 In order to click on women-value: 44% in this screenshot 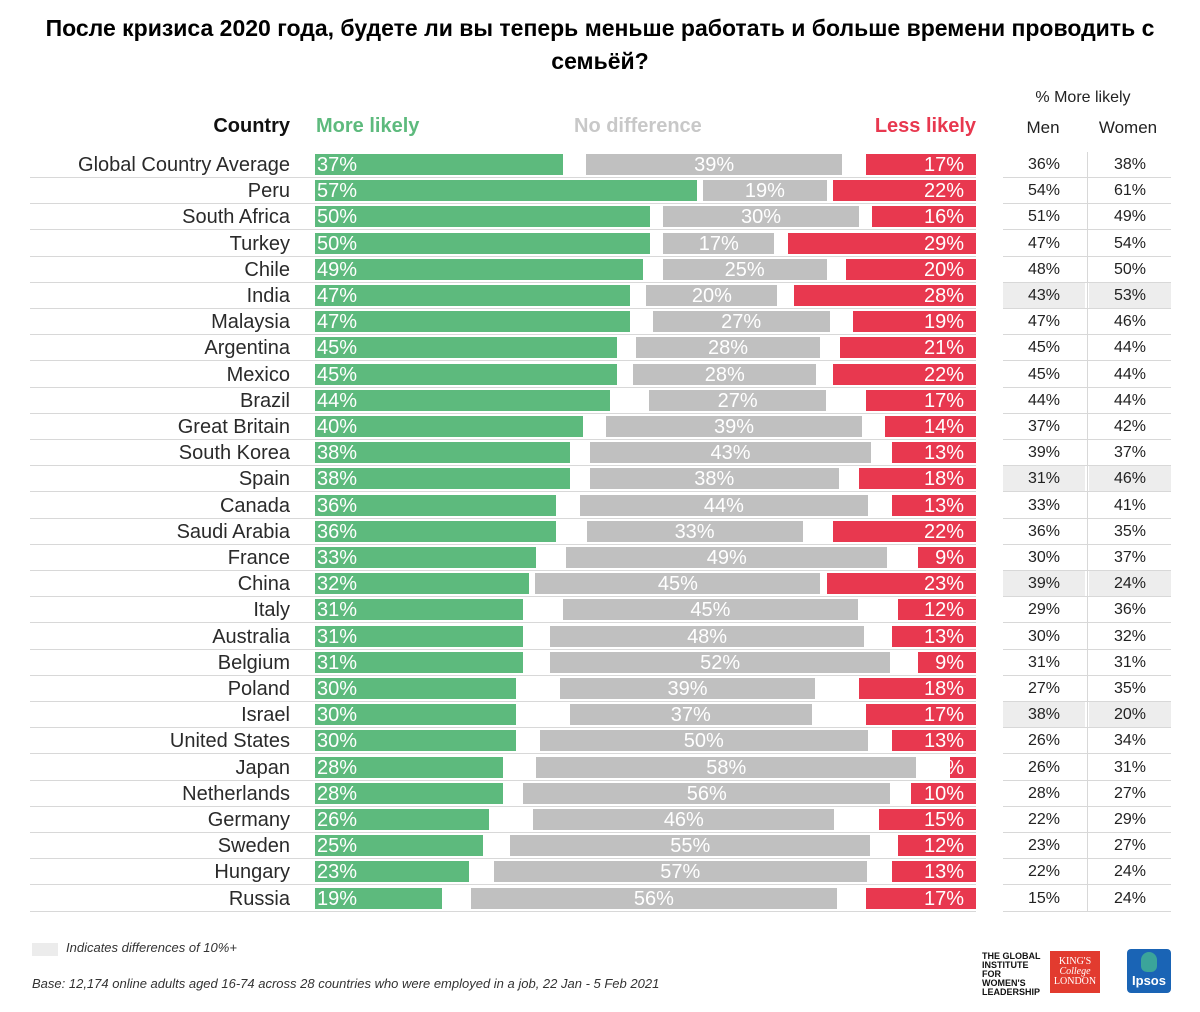, I will do `click(1130, 348)`.